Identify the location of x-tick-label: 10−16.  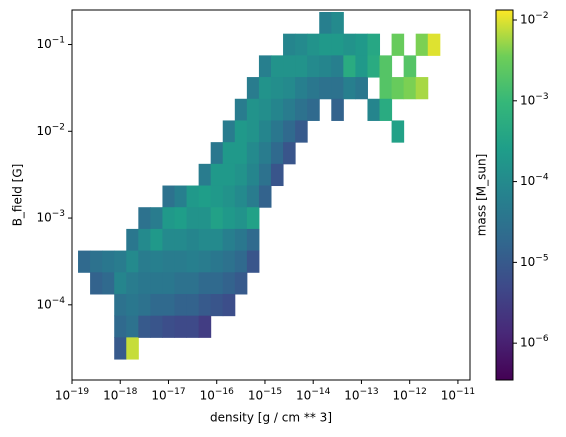
(217, 395).